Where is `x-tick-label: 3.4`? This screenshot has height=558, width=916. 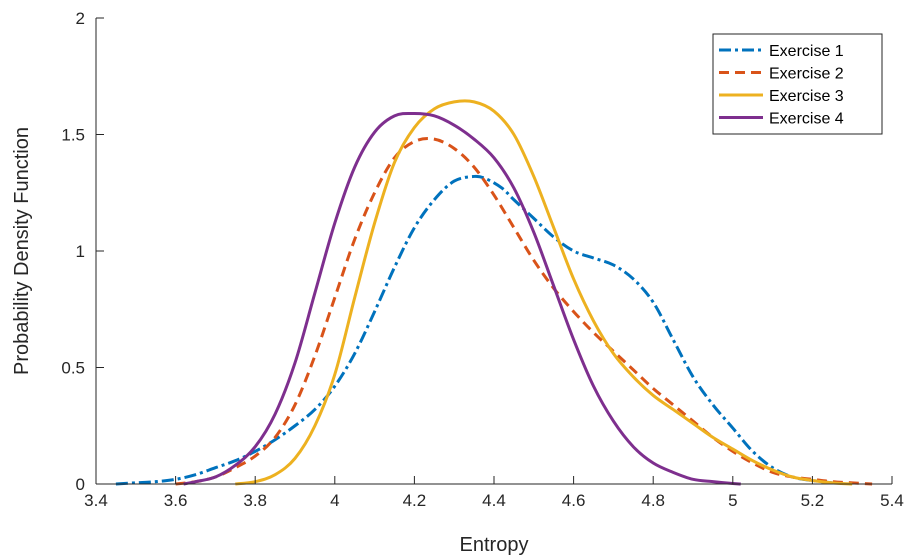 x-tick-label: 3.4 is located at coordinates (96, 500).